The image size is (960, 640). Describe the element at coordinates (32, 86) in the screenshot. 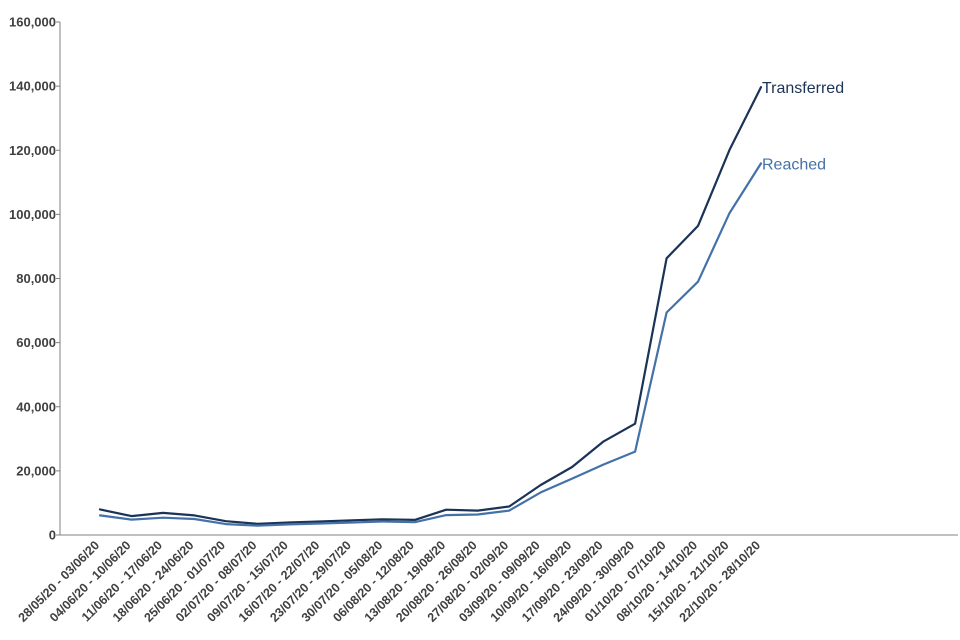

I see `y-tick-label: 140,000` at that location.